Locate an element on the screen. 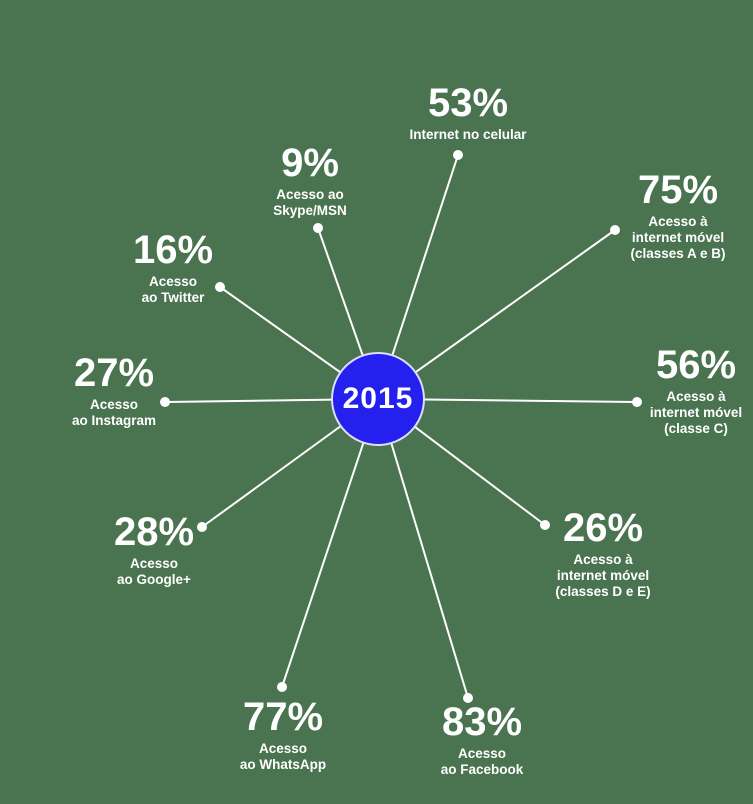 The image size is (753, 804). spoke-line-whatsapp is located at coordinates (330, 543).